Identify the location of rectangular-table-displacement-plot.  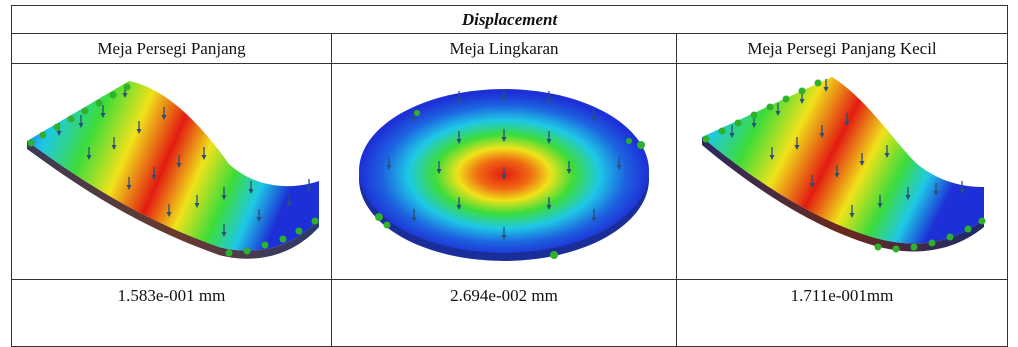
(173, 170).